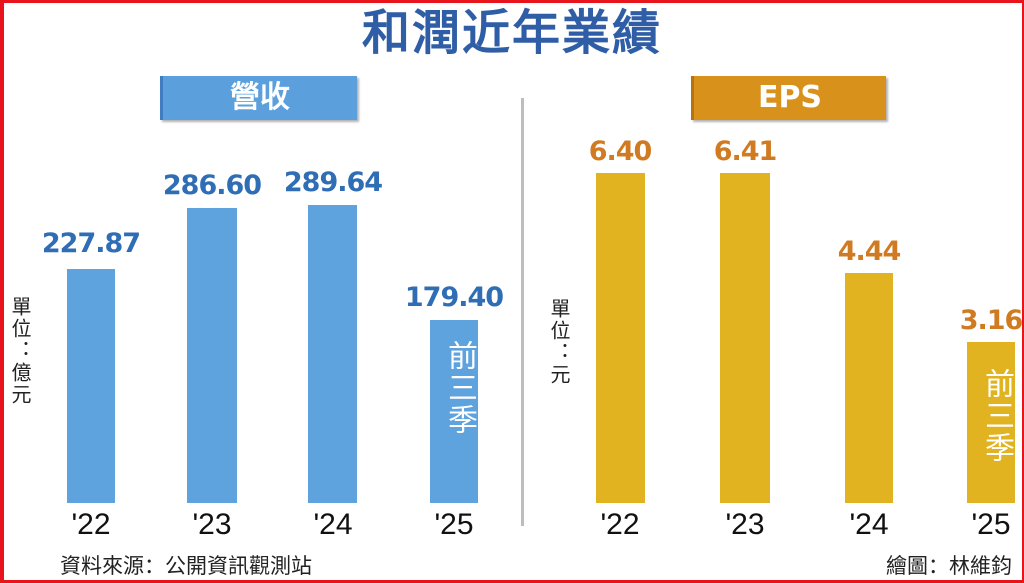  What do you see at coordinates (745, 524) in the screenshot?
I see `eps-xlabel-2023: '23` at bounding box center [745, 524].